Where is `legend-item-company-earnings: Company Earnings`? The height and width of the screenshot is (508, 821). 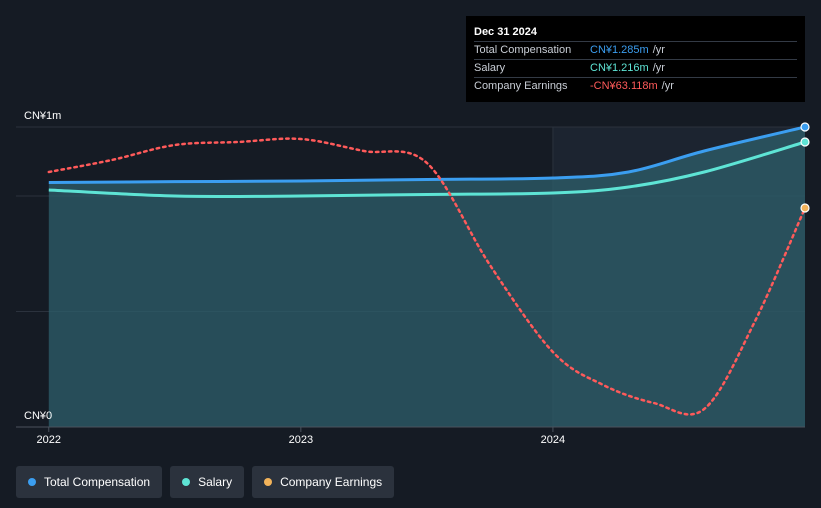
legend-item-company-earnings: Company Earnings is located at coordinates (323, 482).